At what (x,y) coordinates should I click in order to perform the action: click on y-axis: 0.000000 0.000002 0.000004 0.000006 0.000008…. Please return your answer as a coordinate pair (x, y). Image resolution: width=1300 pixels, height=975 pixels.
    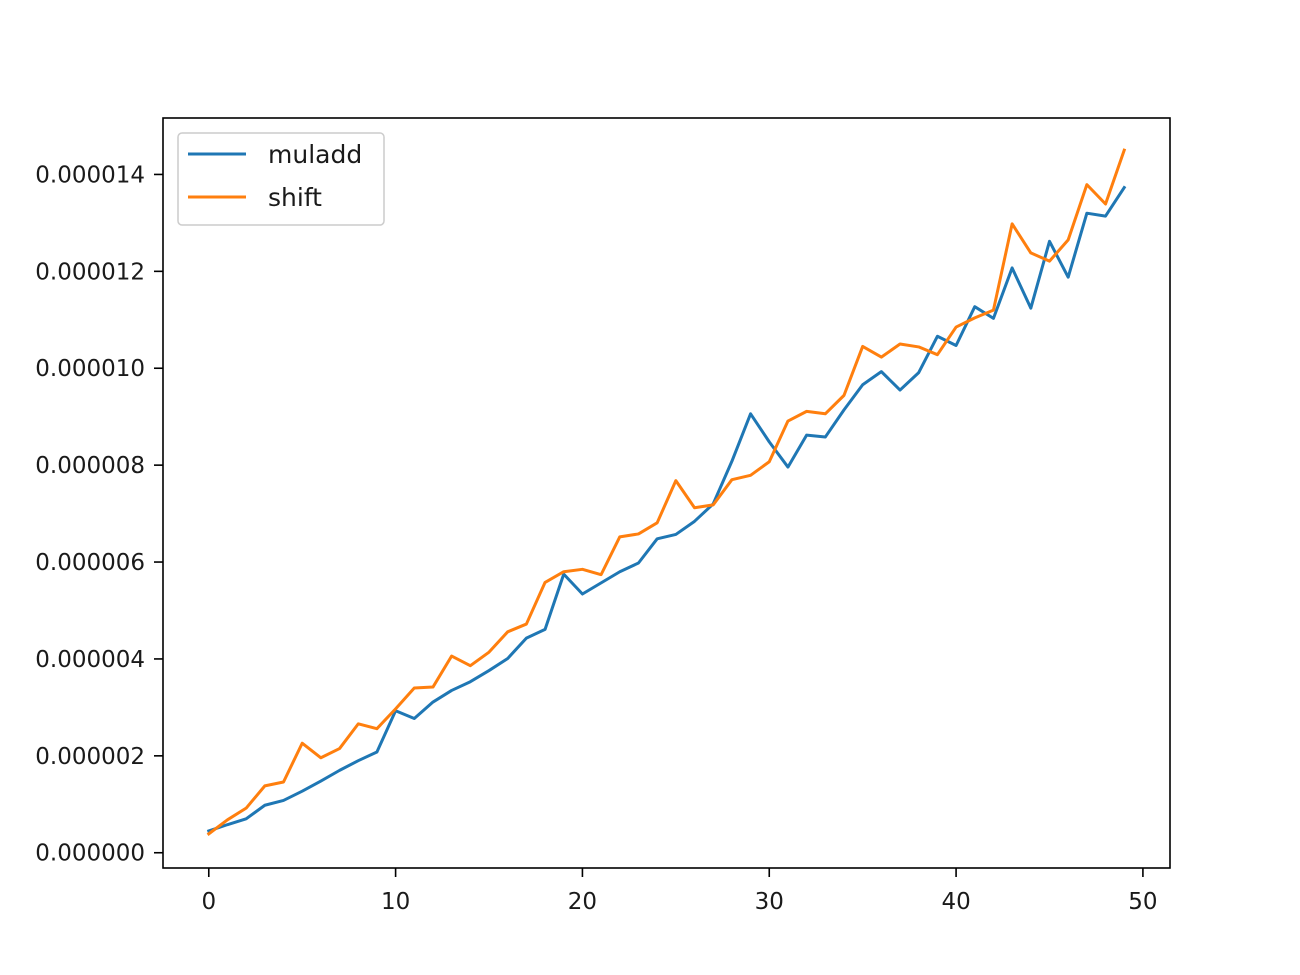
    Looking at the image, I should click on (99, 514).